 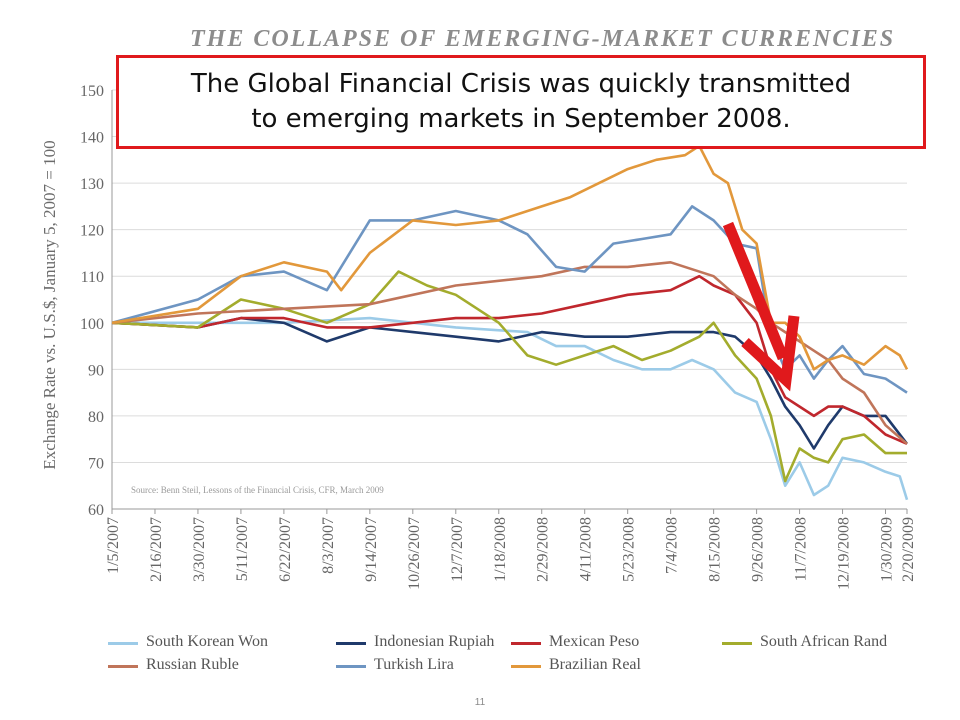 I want to click on x-tick-label: 8/15/2008, so click(x=715, y=549).